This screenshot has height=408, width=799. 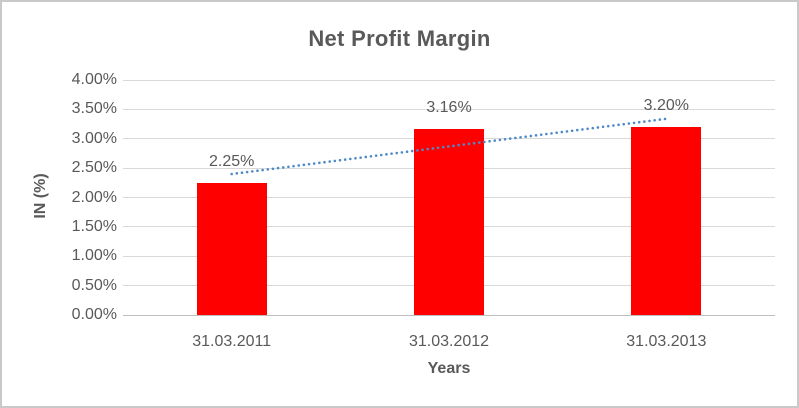 I want to click on trendline, so click(x=449, y=146).